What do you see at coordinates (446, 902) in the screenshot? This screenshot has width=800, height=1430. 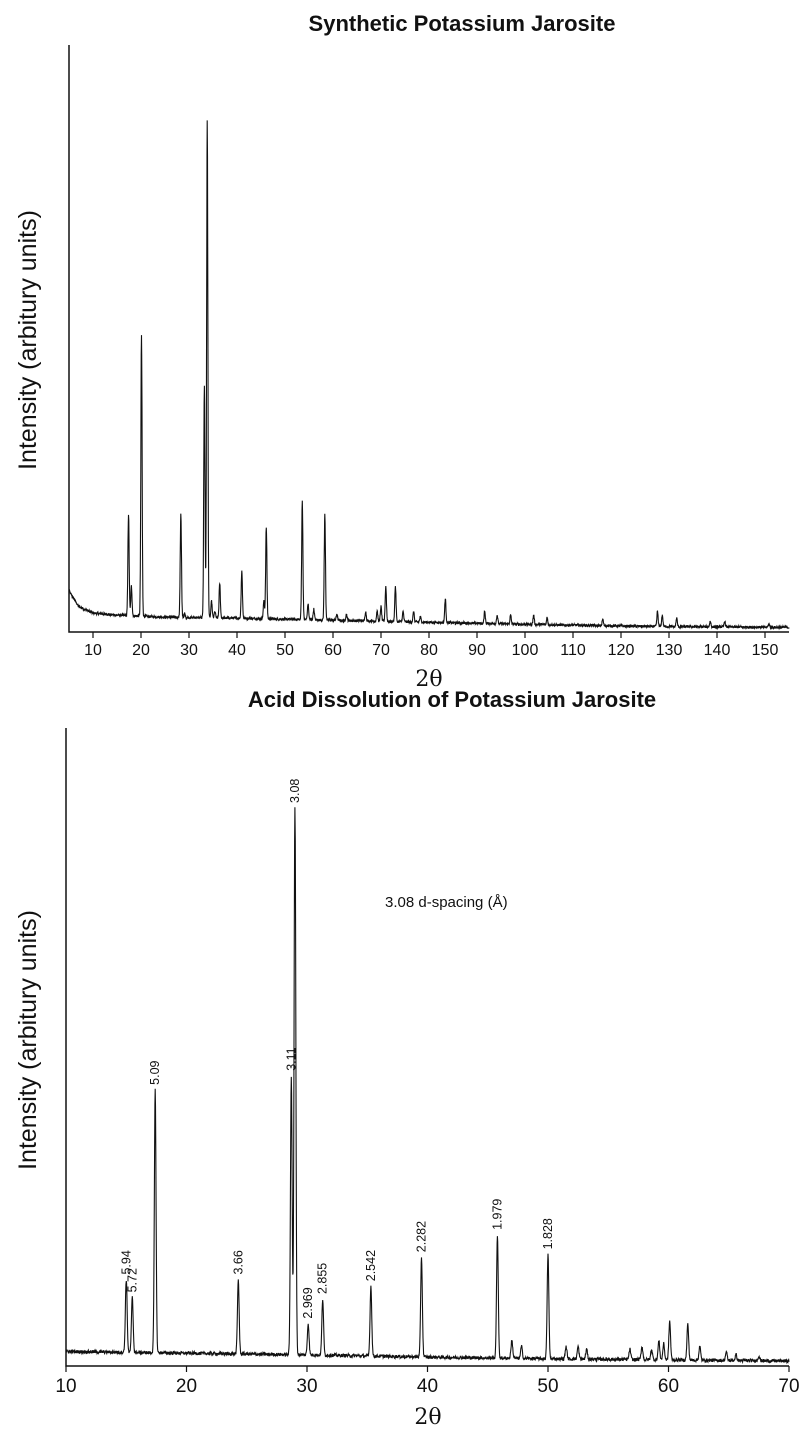 I see `chart2-annotation: 3.08 d-spacing (Å)` at bounding box center [446, 902].